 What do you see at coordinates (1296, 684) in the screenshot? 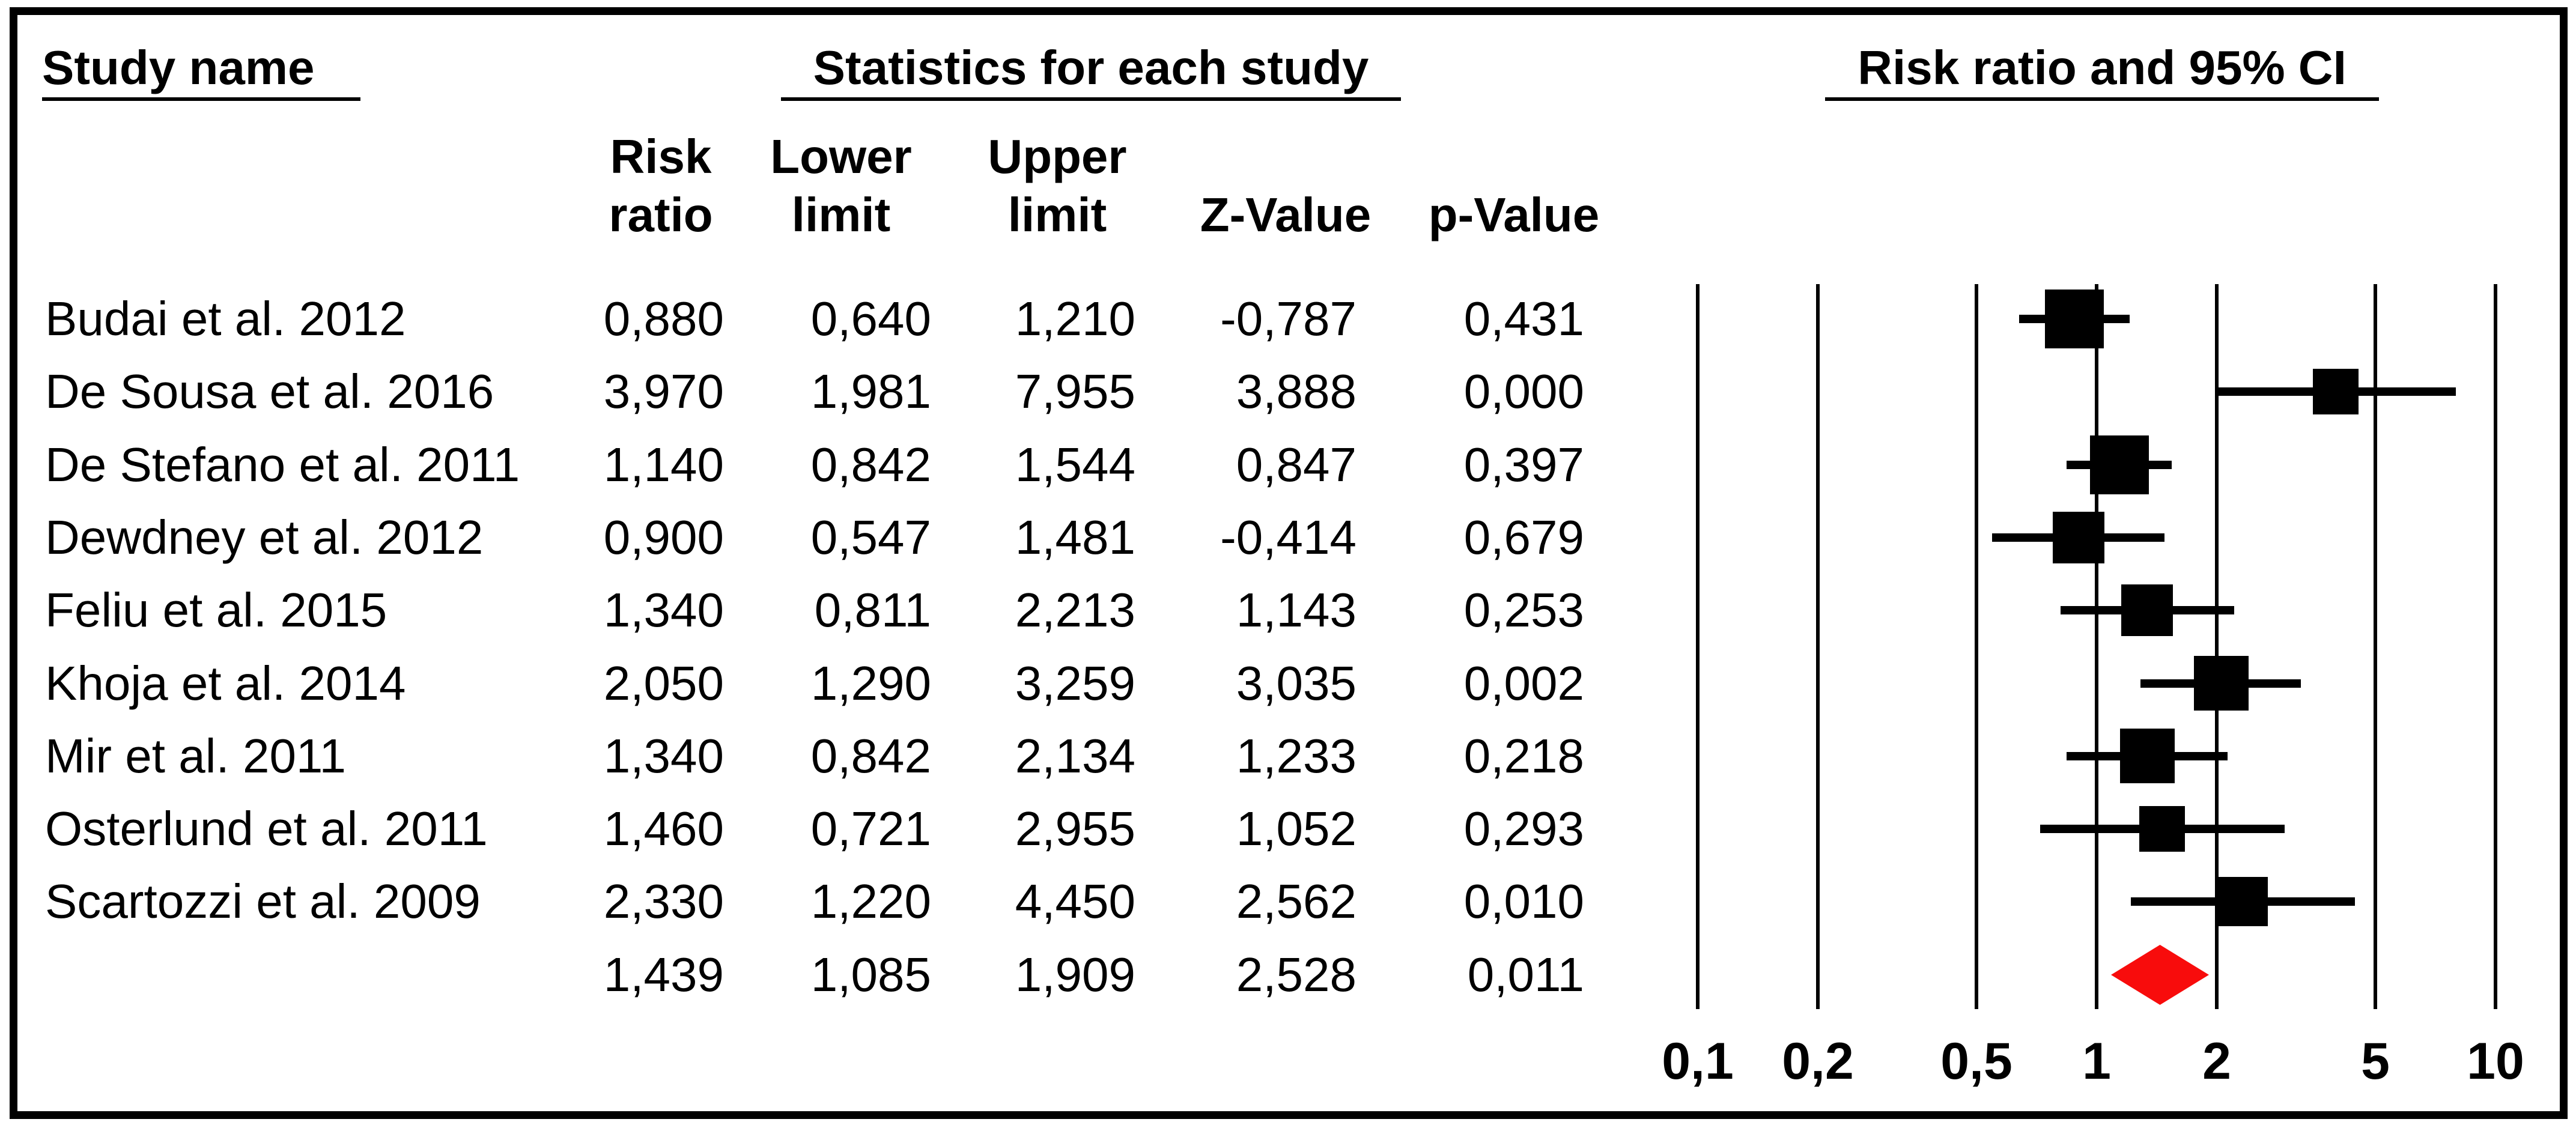
I see `stat-value-cell: 3,035` at bounding box center [1296, 684].